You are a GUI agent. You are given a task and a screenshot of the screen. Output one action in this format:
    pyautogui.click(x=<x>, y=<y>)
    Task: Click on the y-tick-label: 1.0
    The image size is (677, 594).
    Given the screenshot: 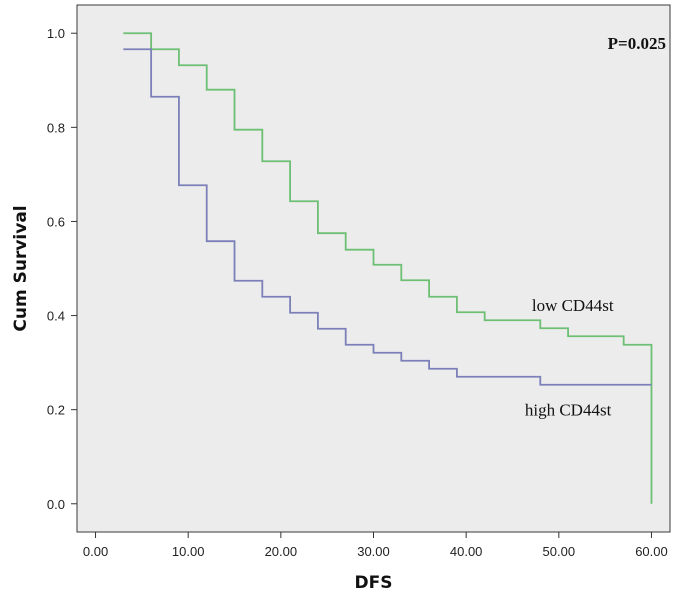 What is the action you would take?
    pyautogui.click(x=56, y=33)
    